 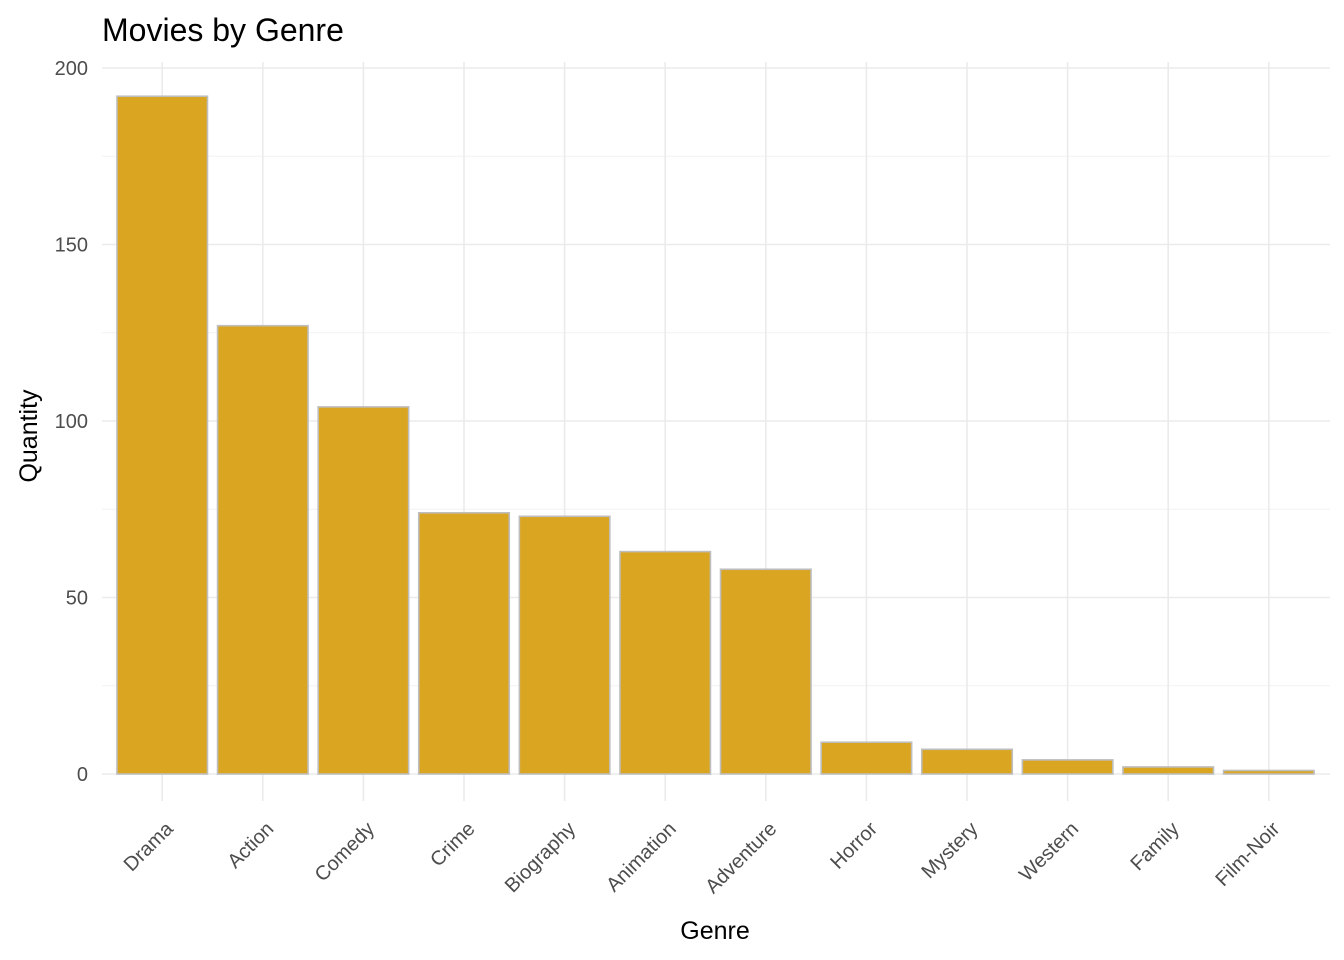 I want to click on x-tick-label: Comedy, so click(x=345, y=852).